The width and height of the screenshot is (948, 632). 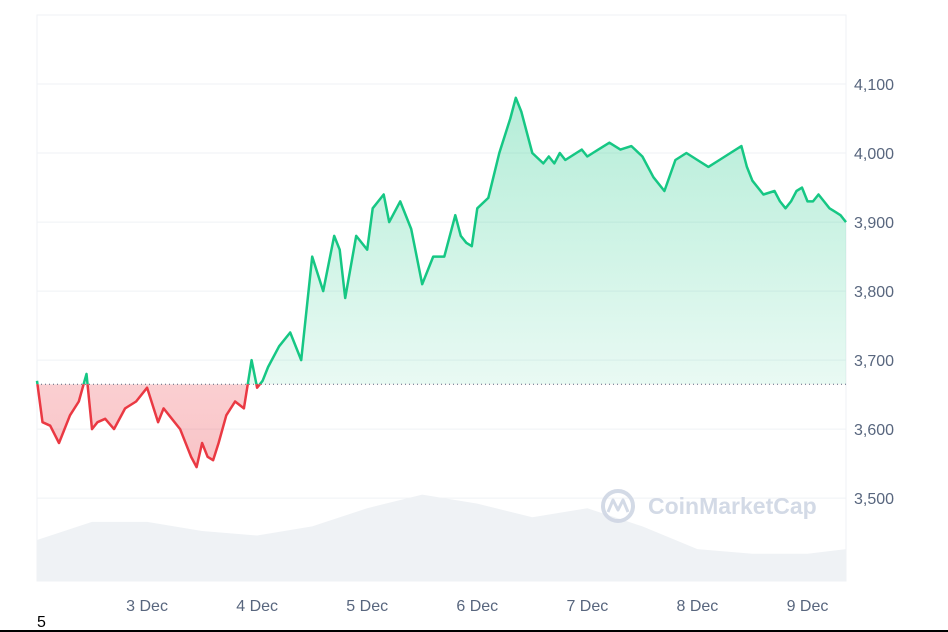 I want to click on area-below-baseline, so click(x=441, y=426).